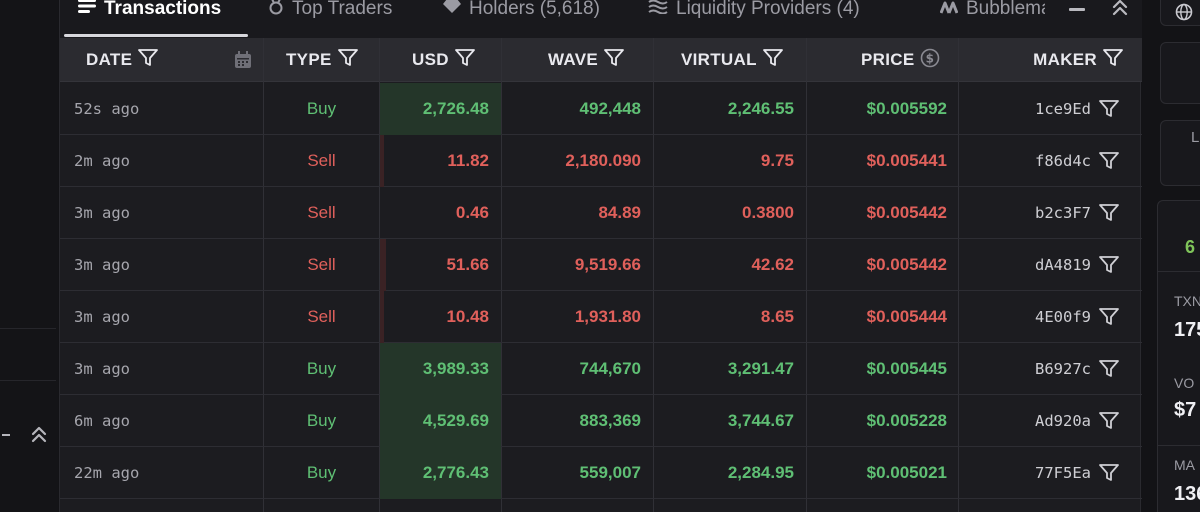  I want to click on usd-cell: 10.48, so click(467, 316).